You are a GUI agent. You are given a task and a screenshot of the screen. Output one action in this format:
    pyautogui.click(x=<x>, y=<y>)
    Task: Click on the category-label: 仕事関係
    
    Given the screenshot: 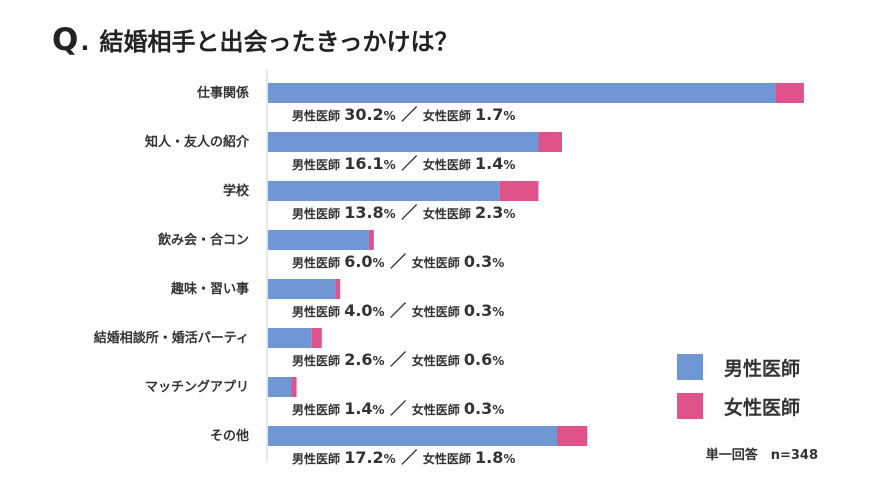 What is the action you would take?
    pyautogui.click(x=222, y=93)
    